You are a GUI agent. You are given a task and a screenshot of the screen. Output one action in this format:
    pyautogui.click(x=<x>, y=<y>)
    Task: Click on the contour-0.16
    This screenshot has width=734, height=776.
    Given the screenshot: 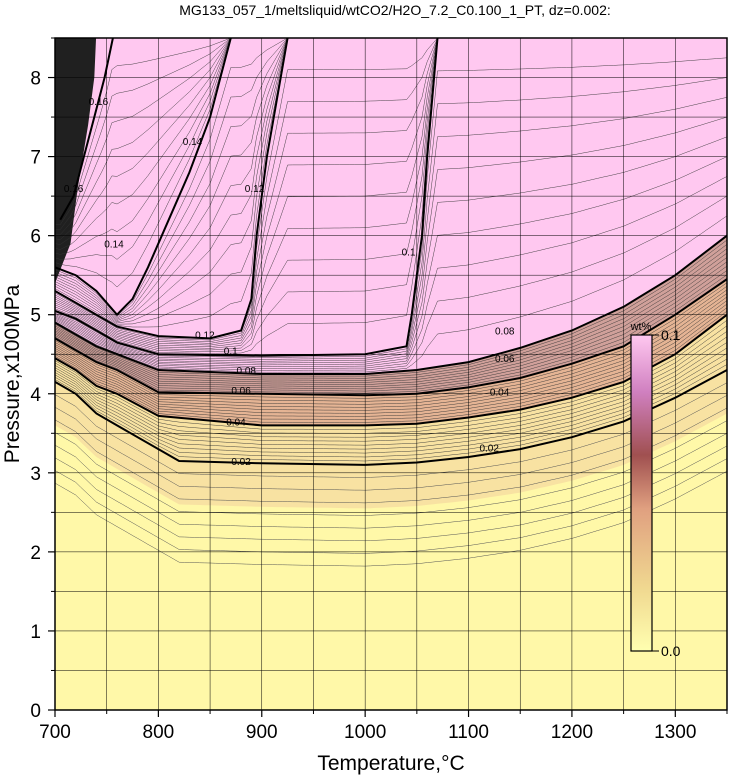 What is the action you would take?
    pyautogui.click(x=86, y=129)
    